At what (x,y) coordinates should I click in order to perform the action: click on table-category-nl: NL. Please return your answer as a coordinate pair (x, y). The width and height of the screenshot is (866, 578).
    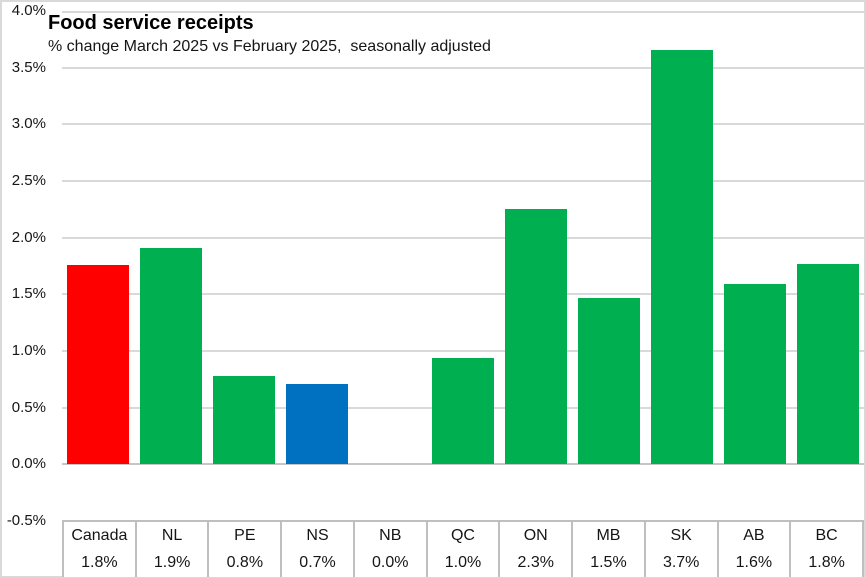
    Looking at the image, I should click on (173, 536).